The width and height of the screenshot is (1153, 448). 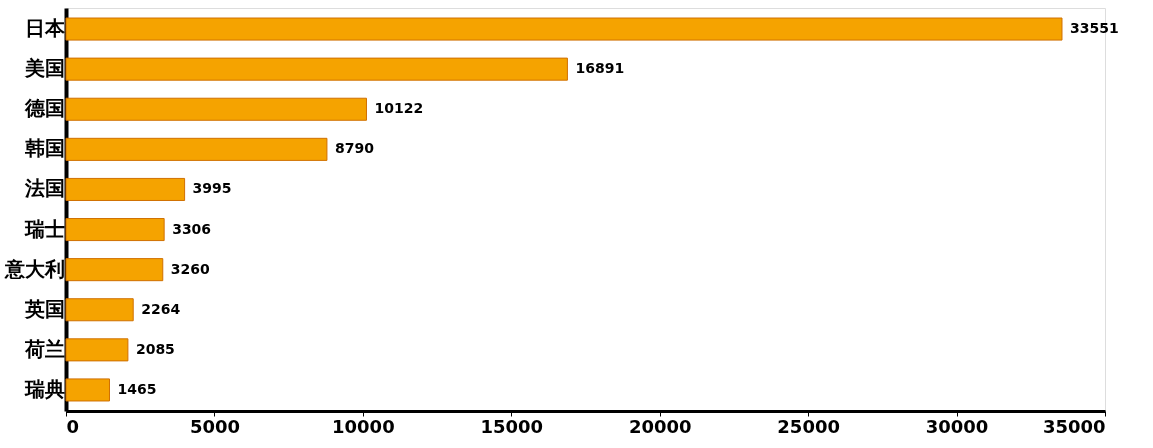 I want to click on data-label: 16891, so click(x=600, y=68).